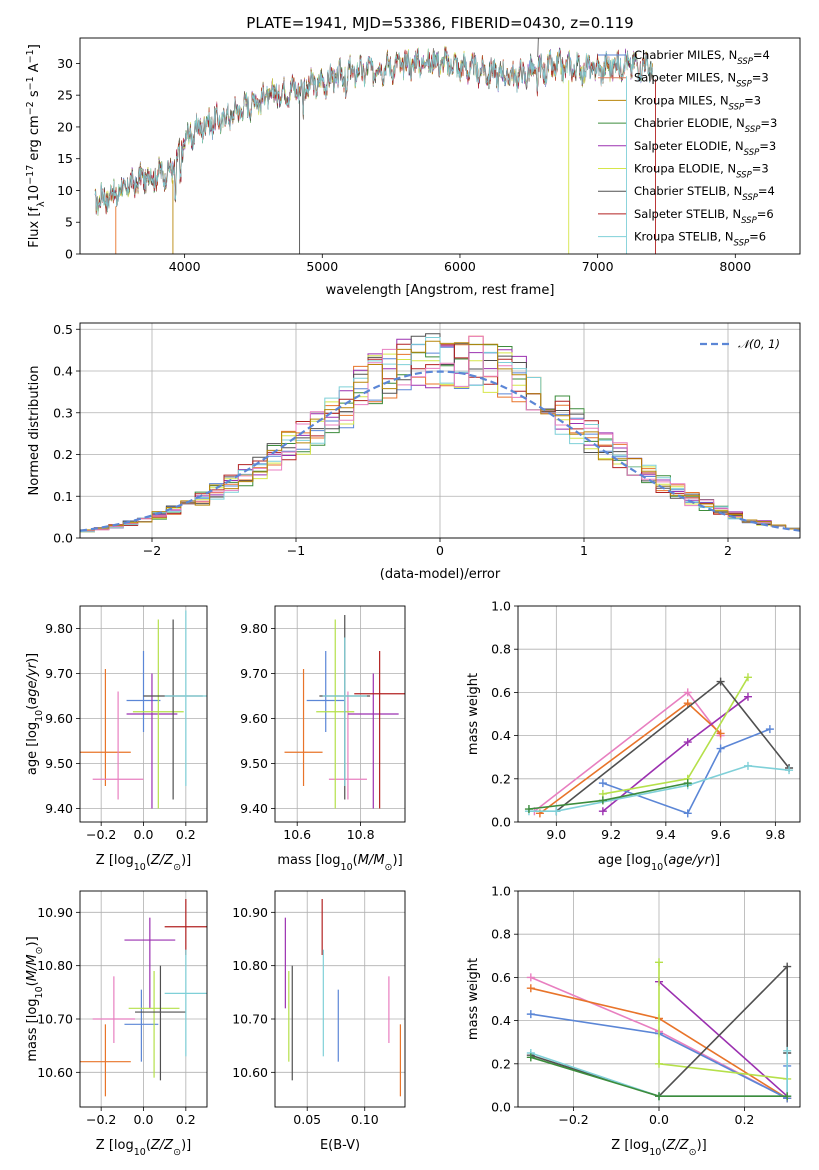 The height and width of the screenshot is (1170, 819). I want to click on y-tick-label: 10.70, so click(250, 1019).